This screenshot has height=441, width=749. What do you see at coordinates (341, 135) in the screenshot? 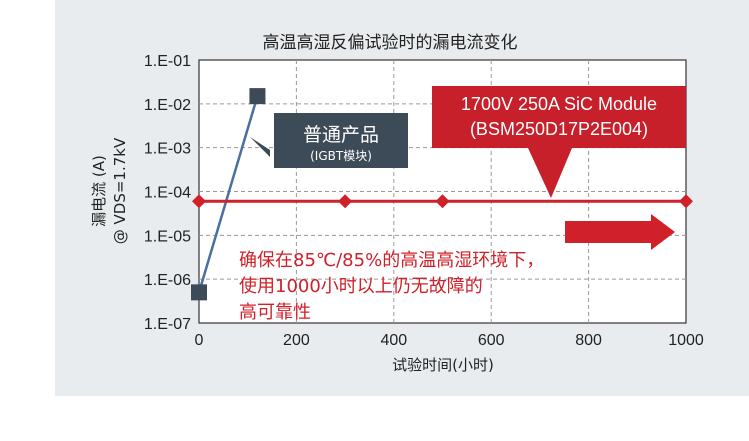
I see `igbt-callout-label: 普通产品` at bounding box center [341, 135].